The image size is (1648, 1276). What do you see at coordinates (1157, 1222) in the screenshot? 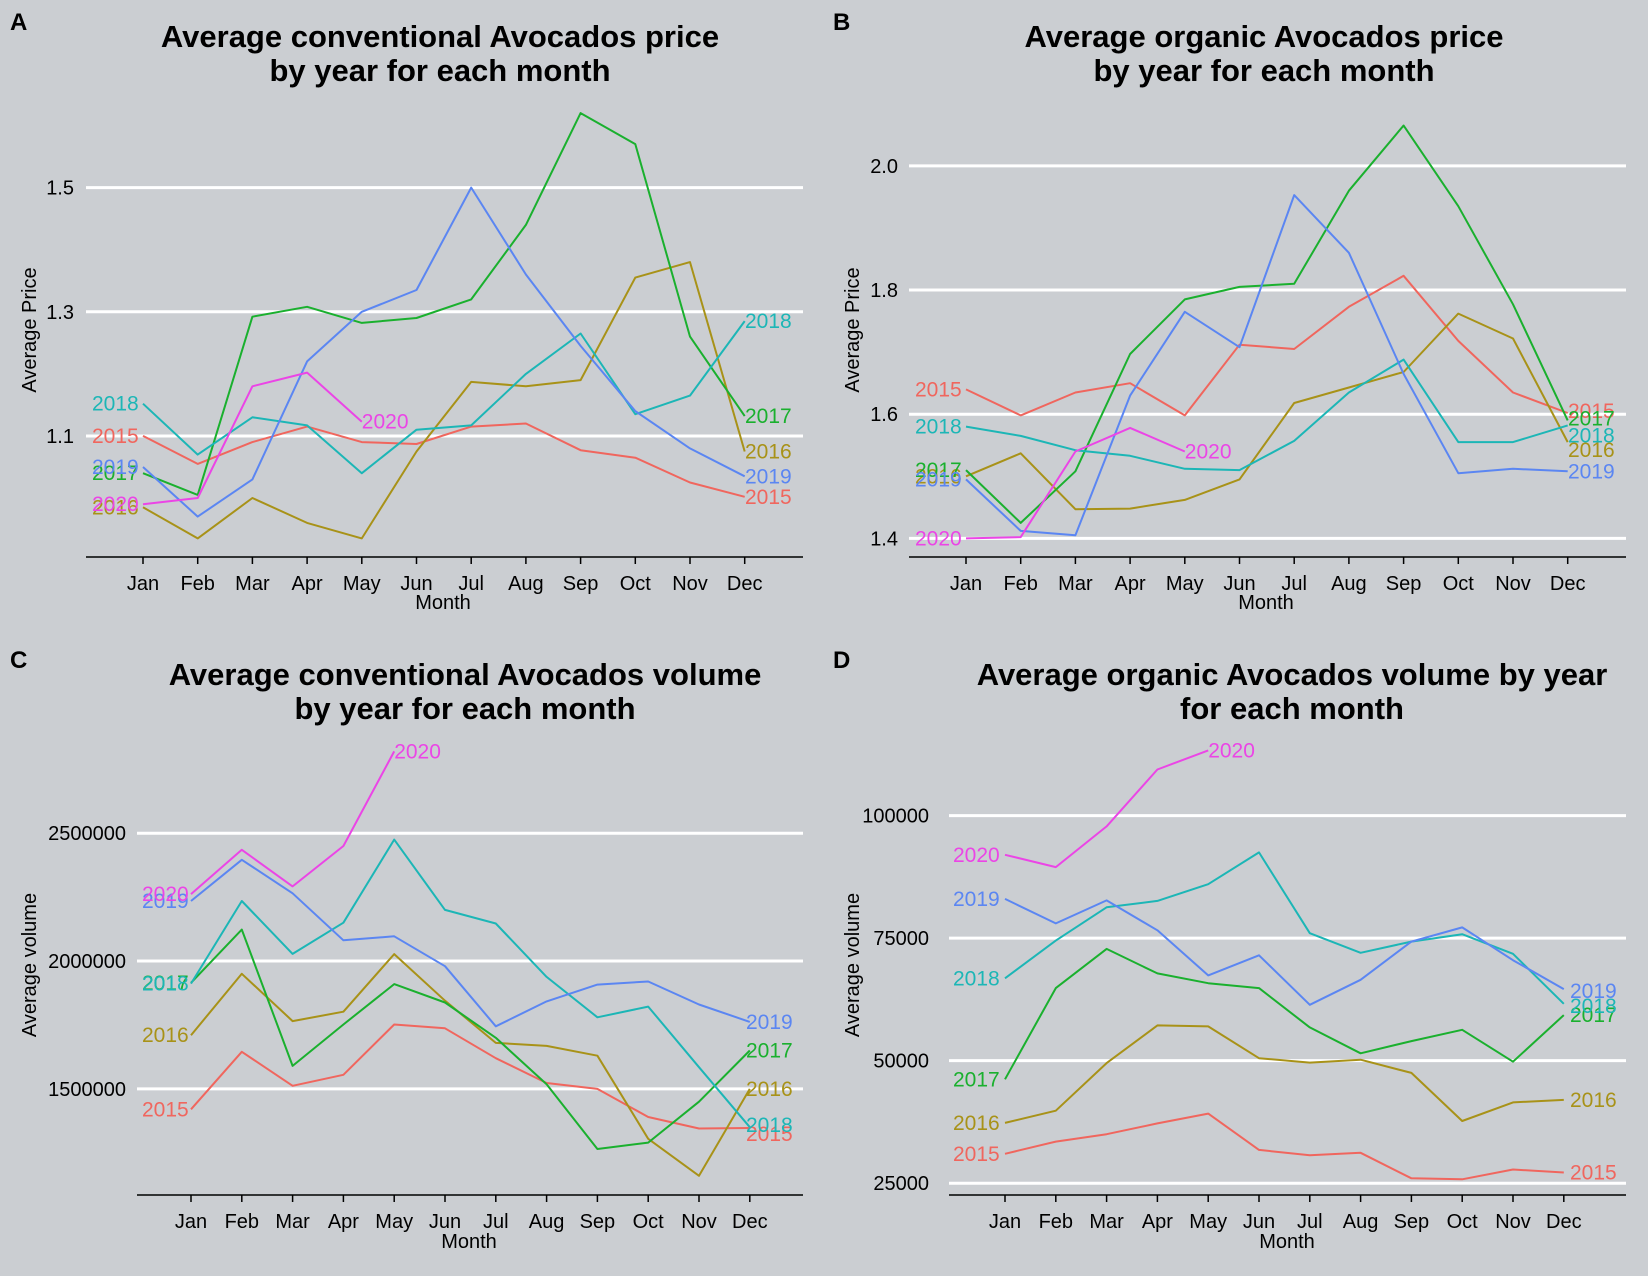
I see `x-tick-label: Apr` at bounding box center [1157, 1222].